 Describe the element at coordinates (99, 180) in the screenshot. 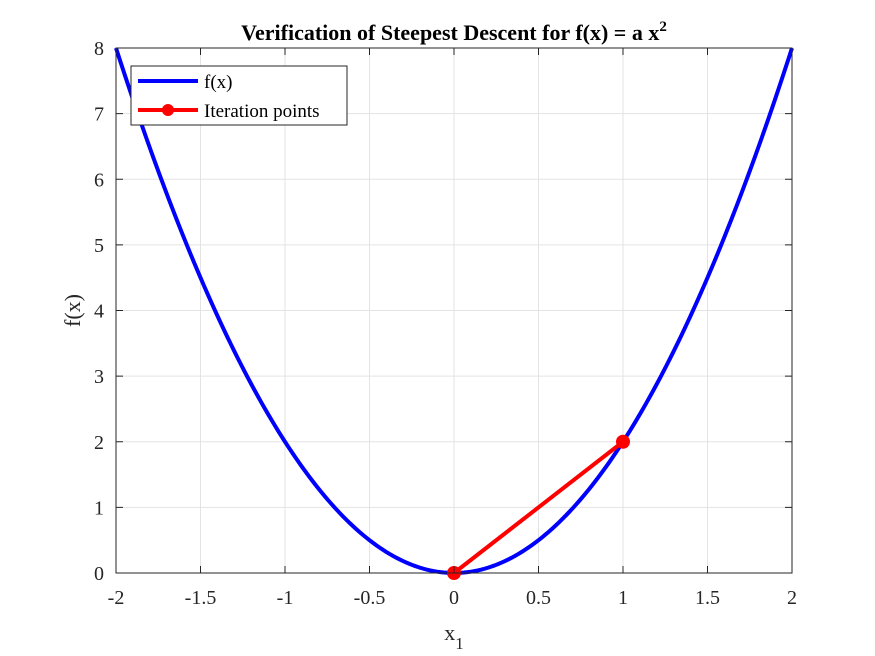

I see `y-tick-label: 6` at that location.